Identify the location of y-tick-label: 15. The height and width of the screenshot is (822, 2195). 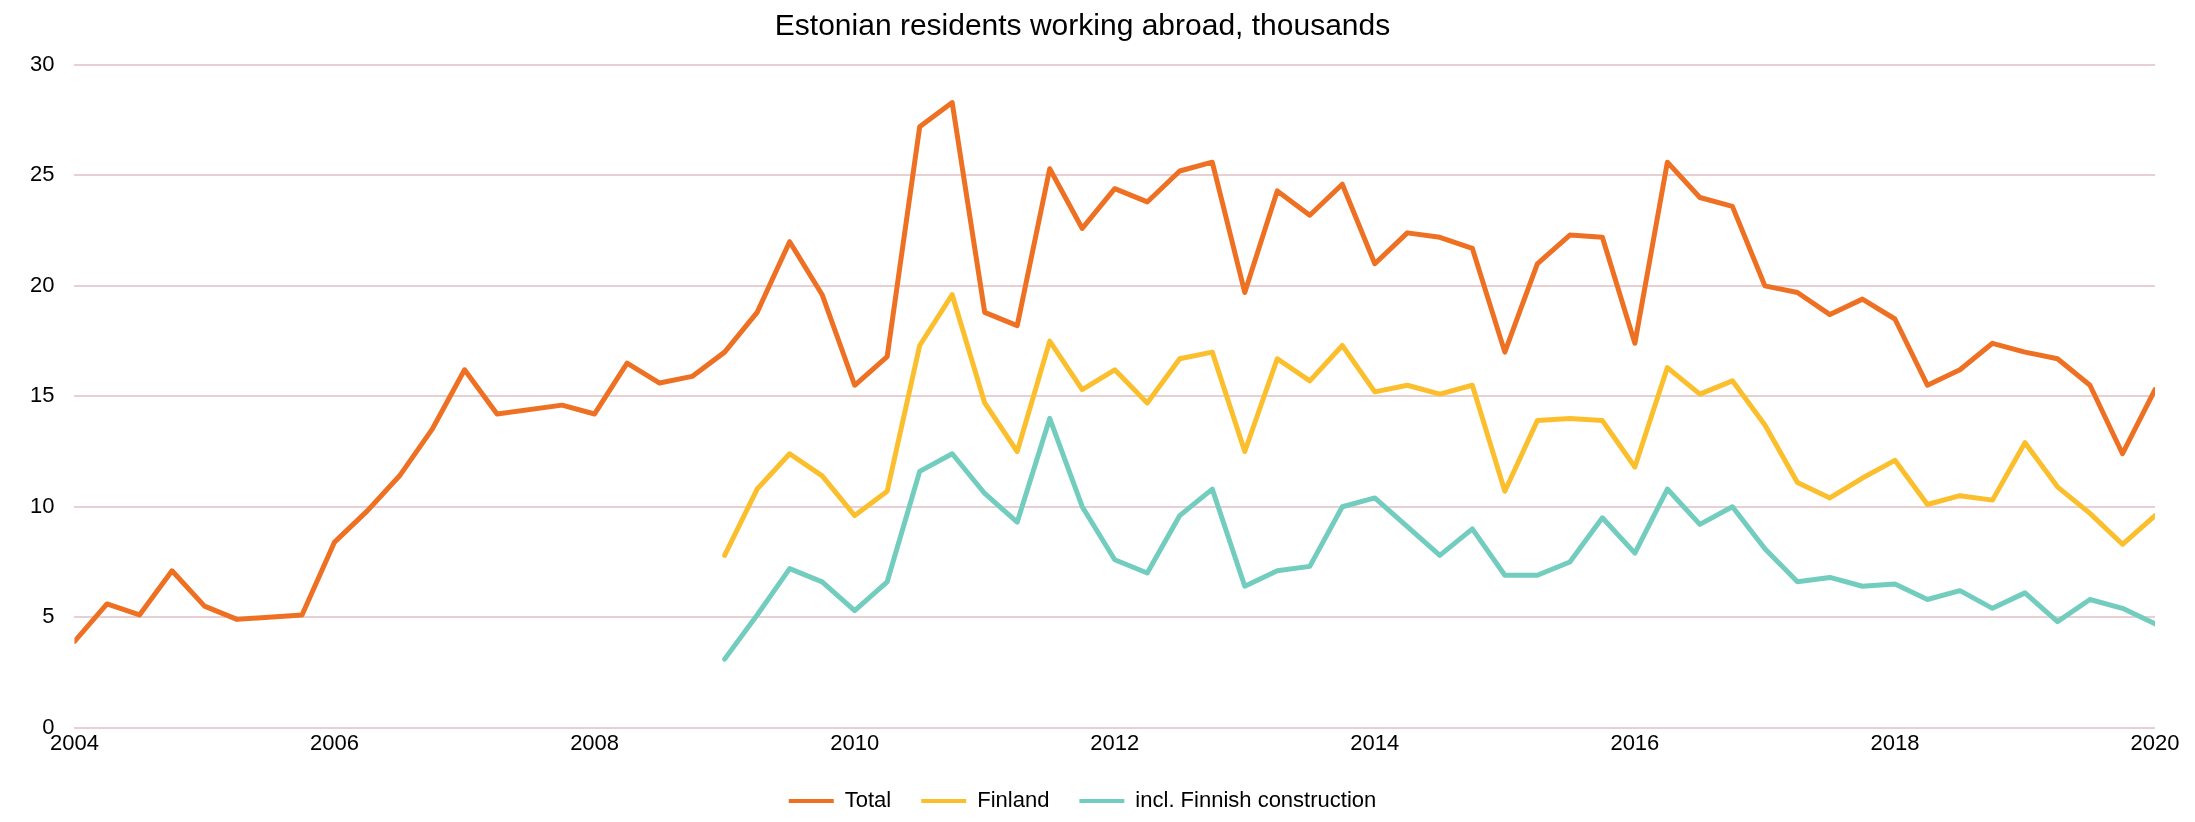
(42, 395).